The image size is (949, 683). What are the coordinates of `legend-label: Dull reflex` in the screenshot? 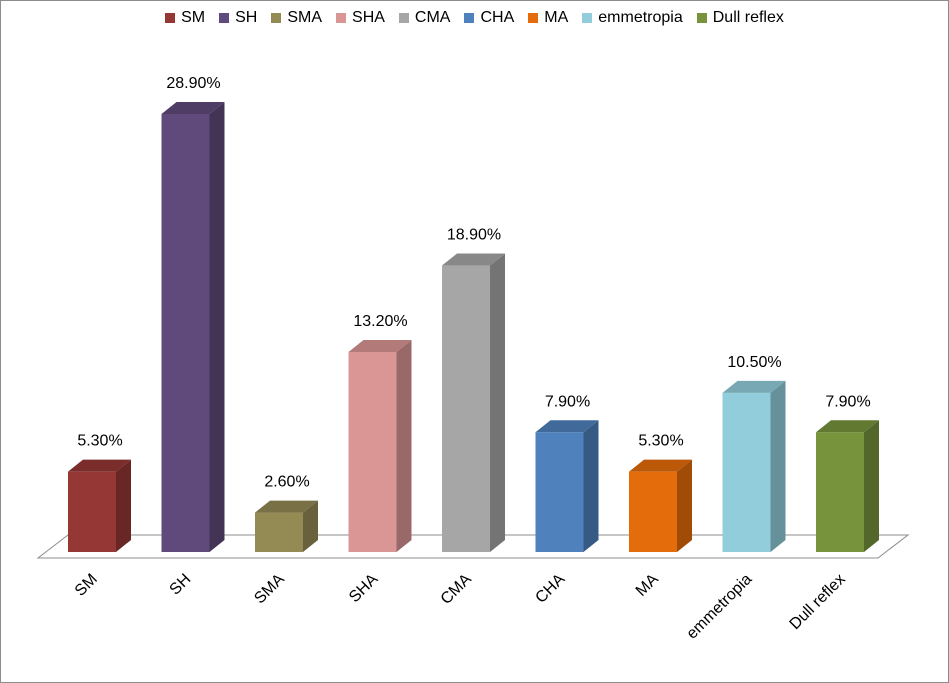 It's located at (748, 17).